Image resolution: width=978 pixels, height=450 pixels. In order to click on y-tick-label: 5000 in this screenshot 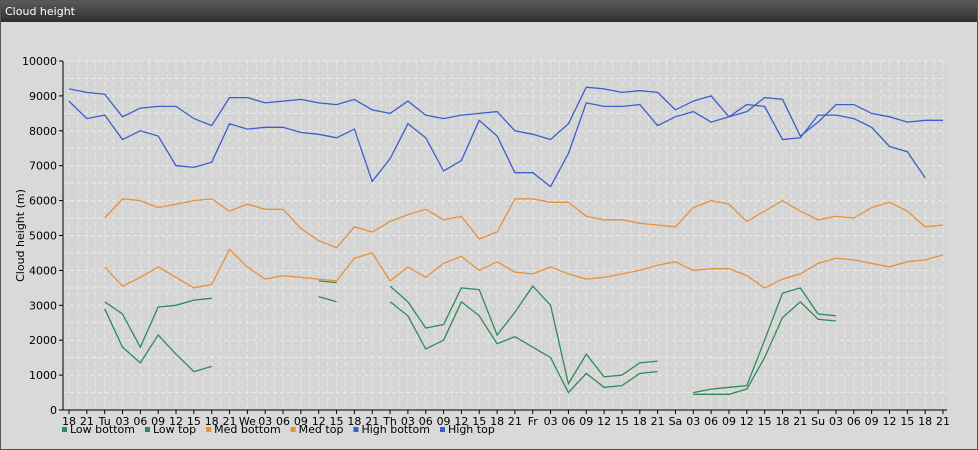, I will do `click(43, 236)`.